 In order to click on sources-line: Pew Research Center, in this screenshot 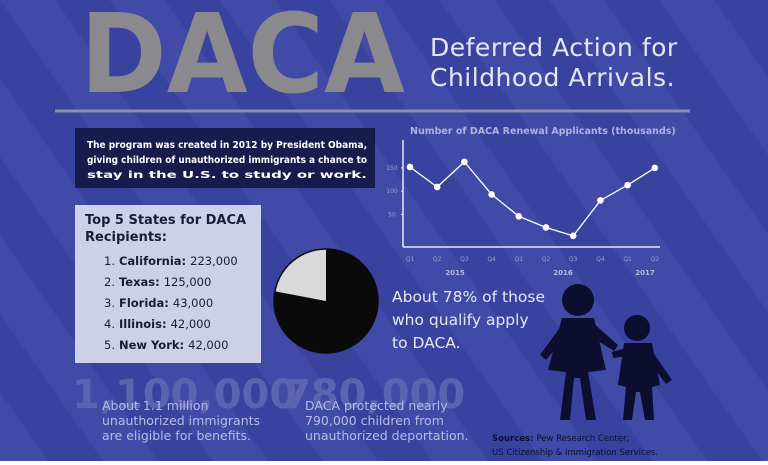, I will do `click(582, 439)`.